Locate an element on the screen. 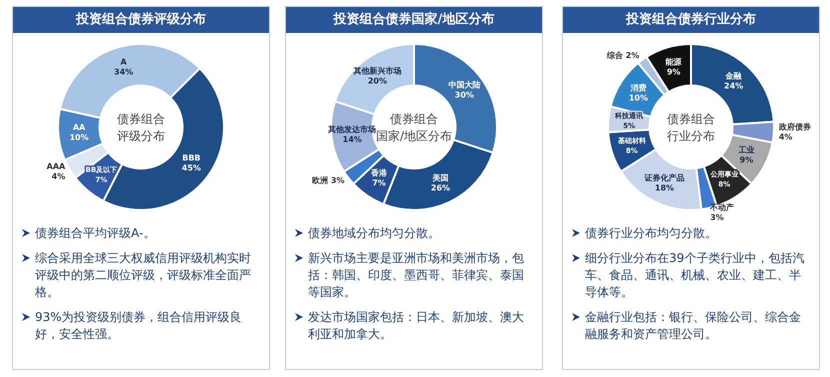  chart-title: 投资组合债券评级分布 is located at coordinates (141, 20).